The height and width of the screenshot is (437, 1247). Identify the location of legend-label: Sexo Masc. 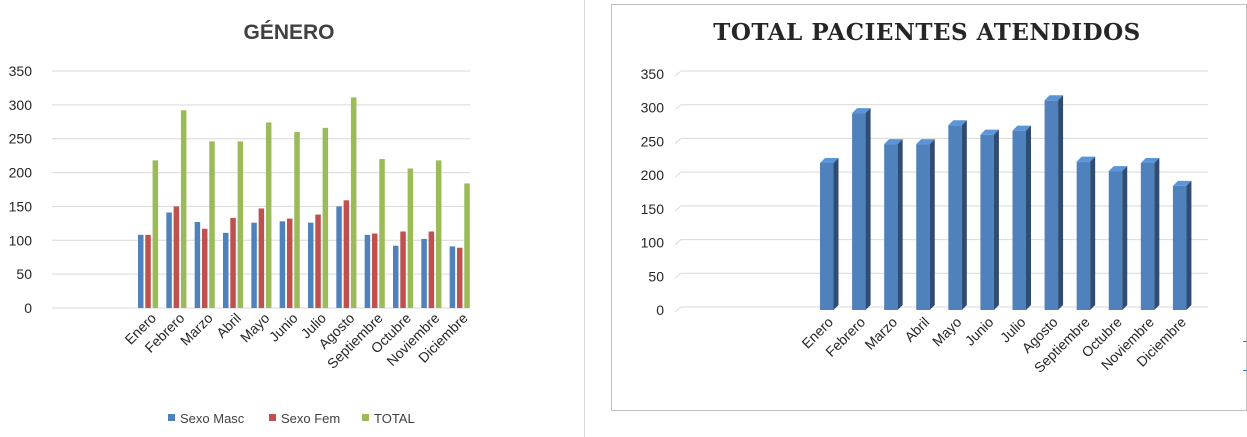
(212, 418).